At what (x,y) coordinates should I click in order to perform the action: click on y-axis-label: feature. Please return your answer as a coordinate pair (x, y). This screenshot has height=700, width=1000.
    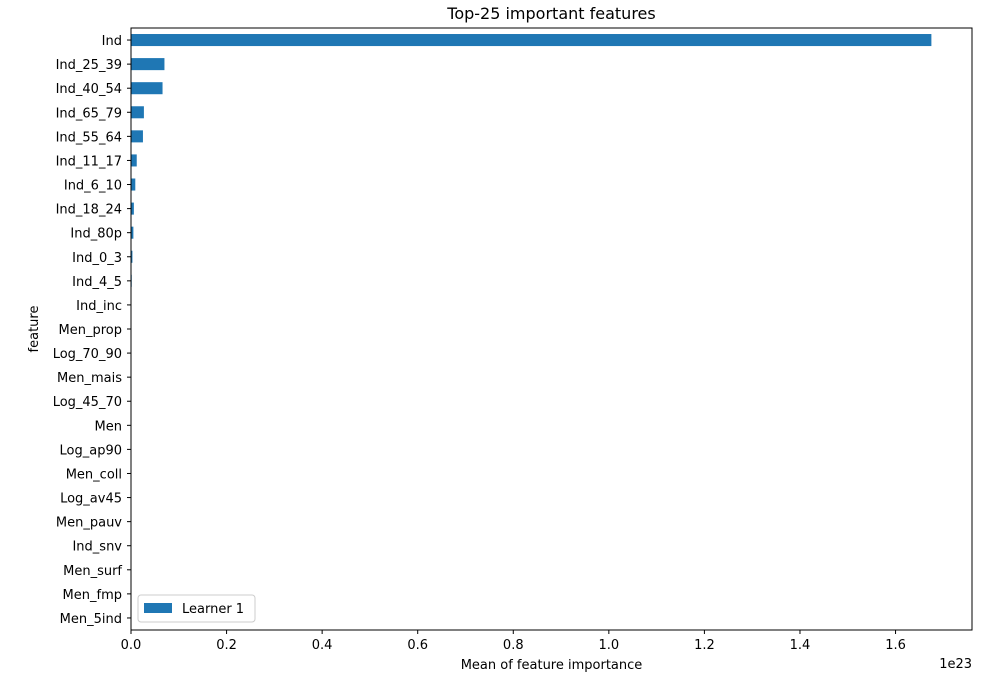
    Looking at the image, I should click on (34, 329).